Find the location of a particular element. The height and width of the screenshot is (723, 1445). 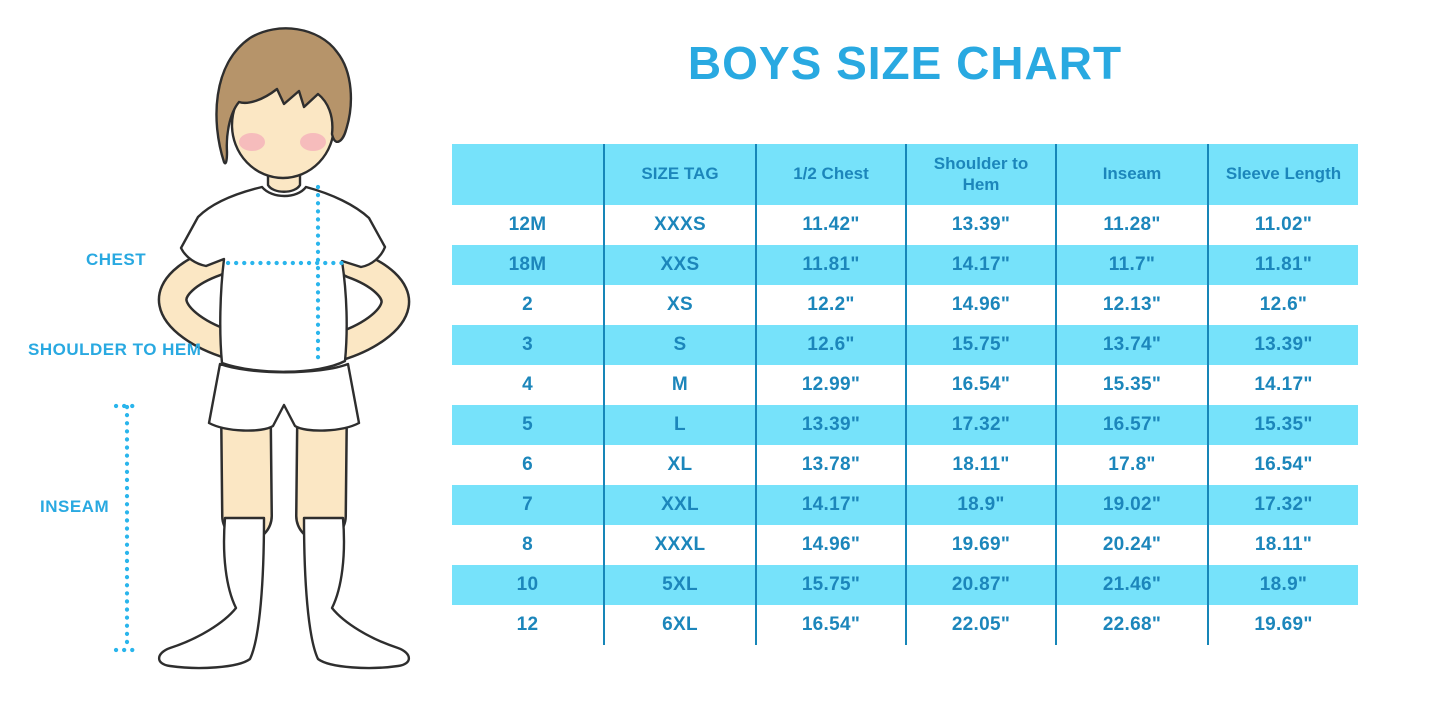

row-value-cell: XXS is located at coordinates (679, 265).